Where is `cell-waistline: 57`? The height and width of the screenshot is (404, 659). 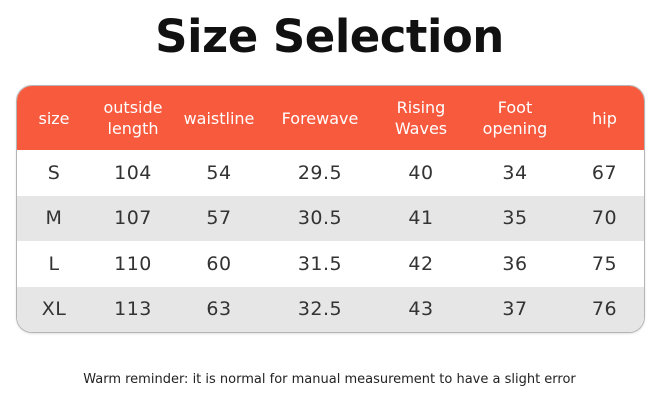 cell-waistline: 57 is located at coordinates (219, 218).